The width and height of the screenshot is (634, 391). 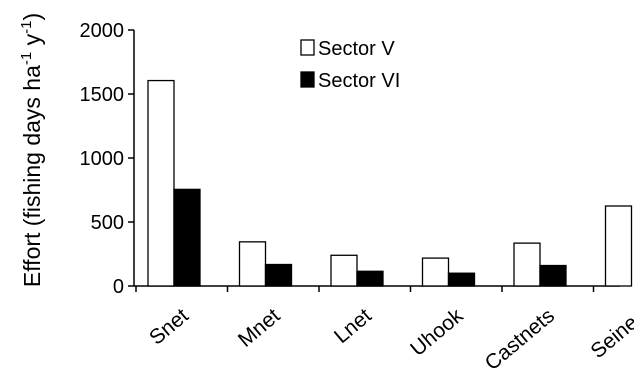 What do you see at coordinates (26, 27) in the screenshot?
I see `y-axis-title-sup2: -1` at bounding box center [26, 27].